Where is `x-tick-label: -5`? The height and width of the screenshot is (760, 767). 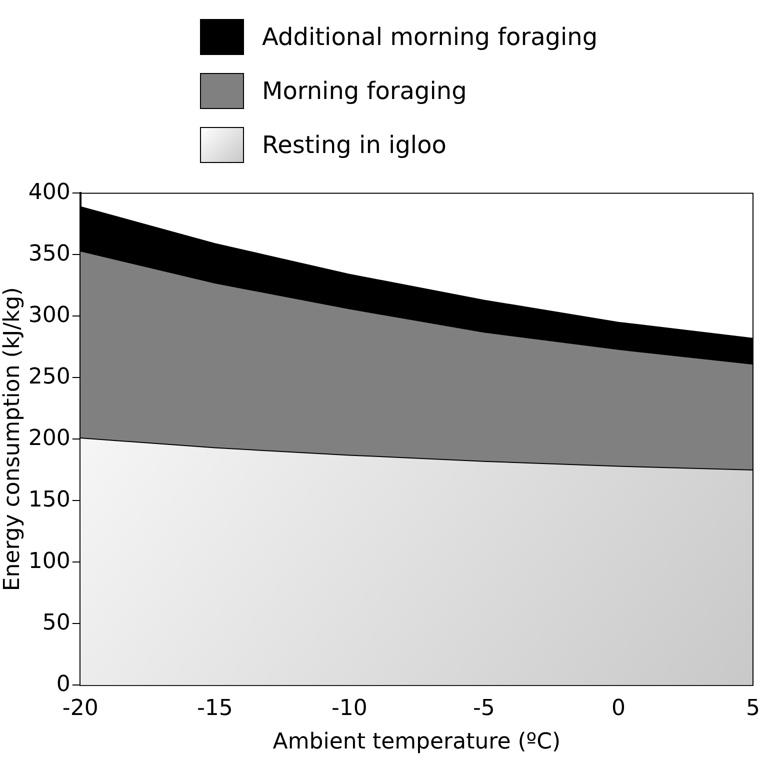 x-tick-label: -5 is located at coordinates (483, 709).